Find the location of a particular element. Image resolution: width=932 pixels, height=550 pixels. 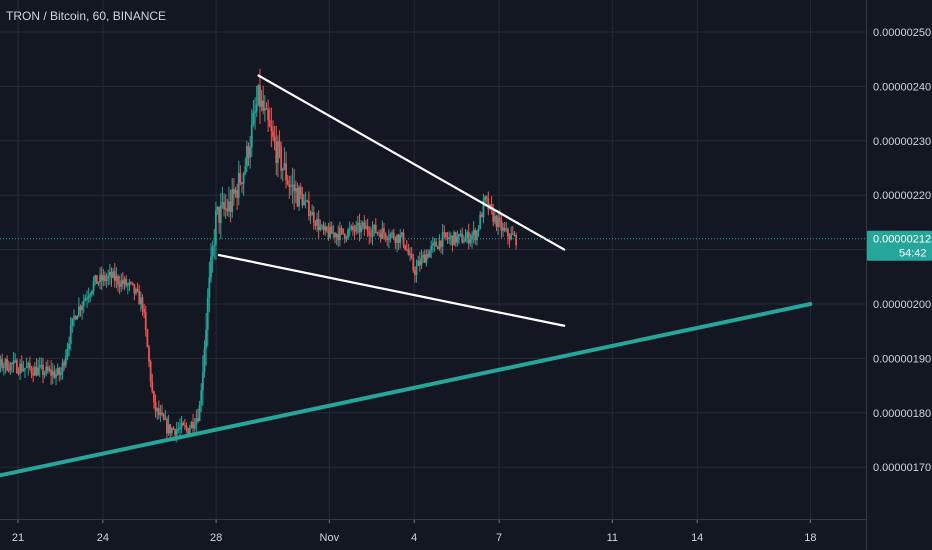

trendline-lower-support is located at coordinates (391, 290).